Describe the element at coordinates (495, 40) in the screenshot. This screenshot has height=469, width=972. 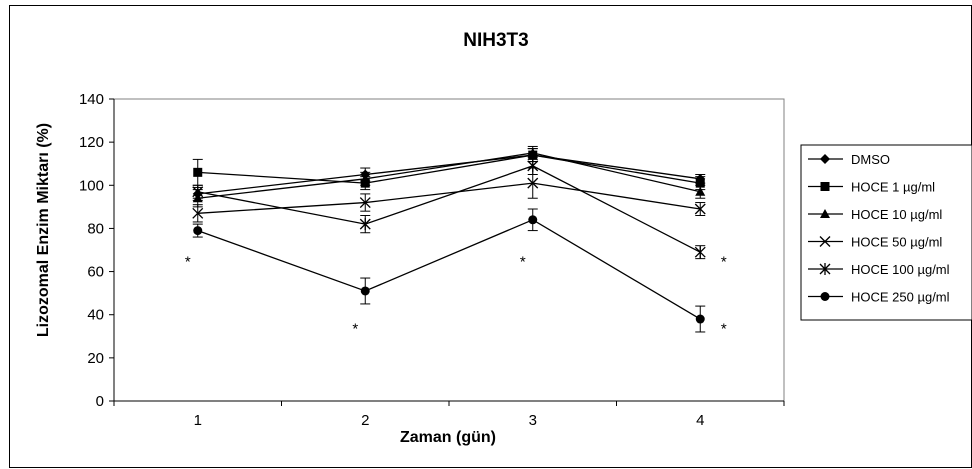
I see `chart-title: NIH3T3` at that location.